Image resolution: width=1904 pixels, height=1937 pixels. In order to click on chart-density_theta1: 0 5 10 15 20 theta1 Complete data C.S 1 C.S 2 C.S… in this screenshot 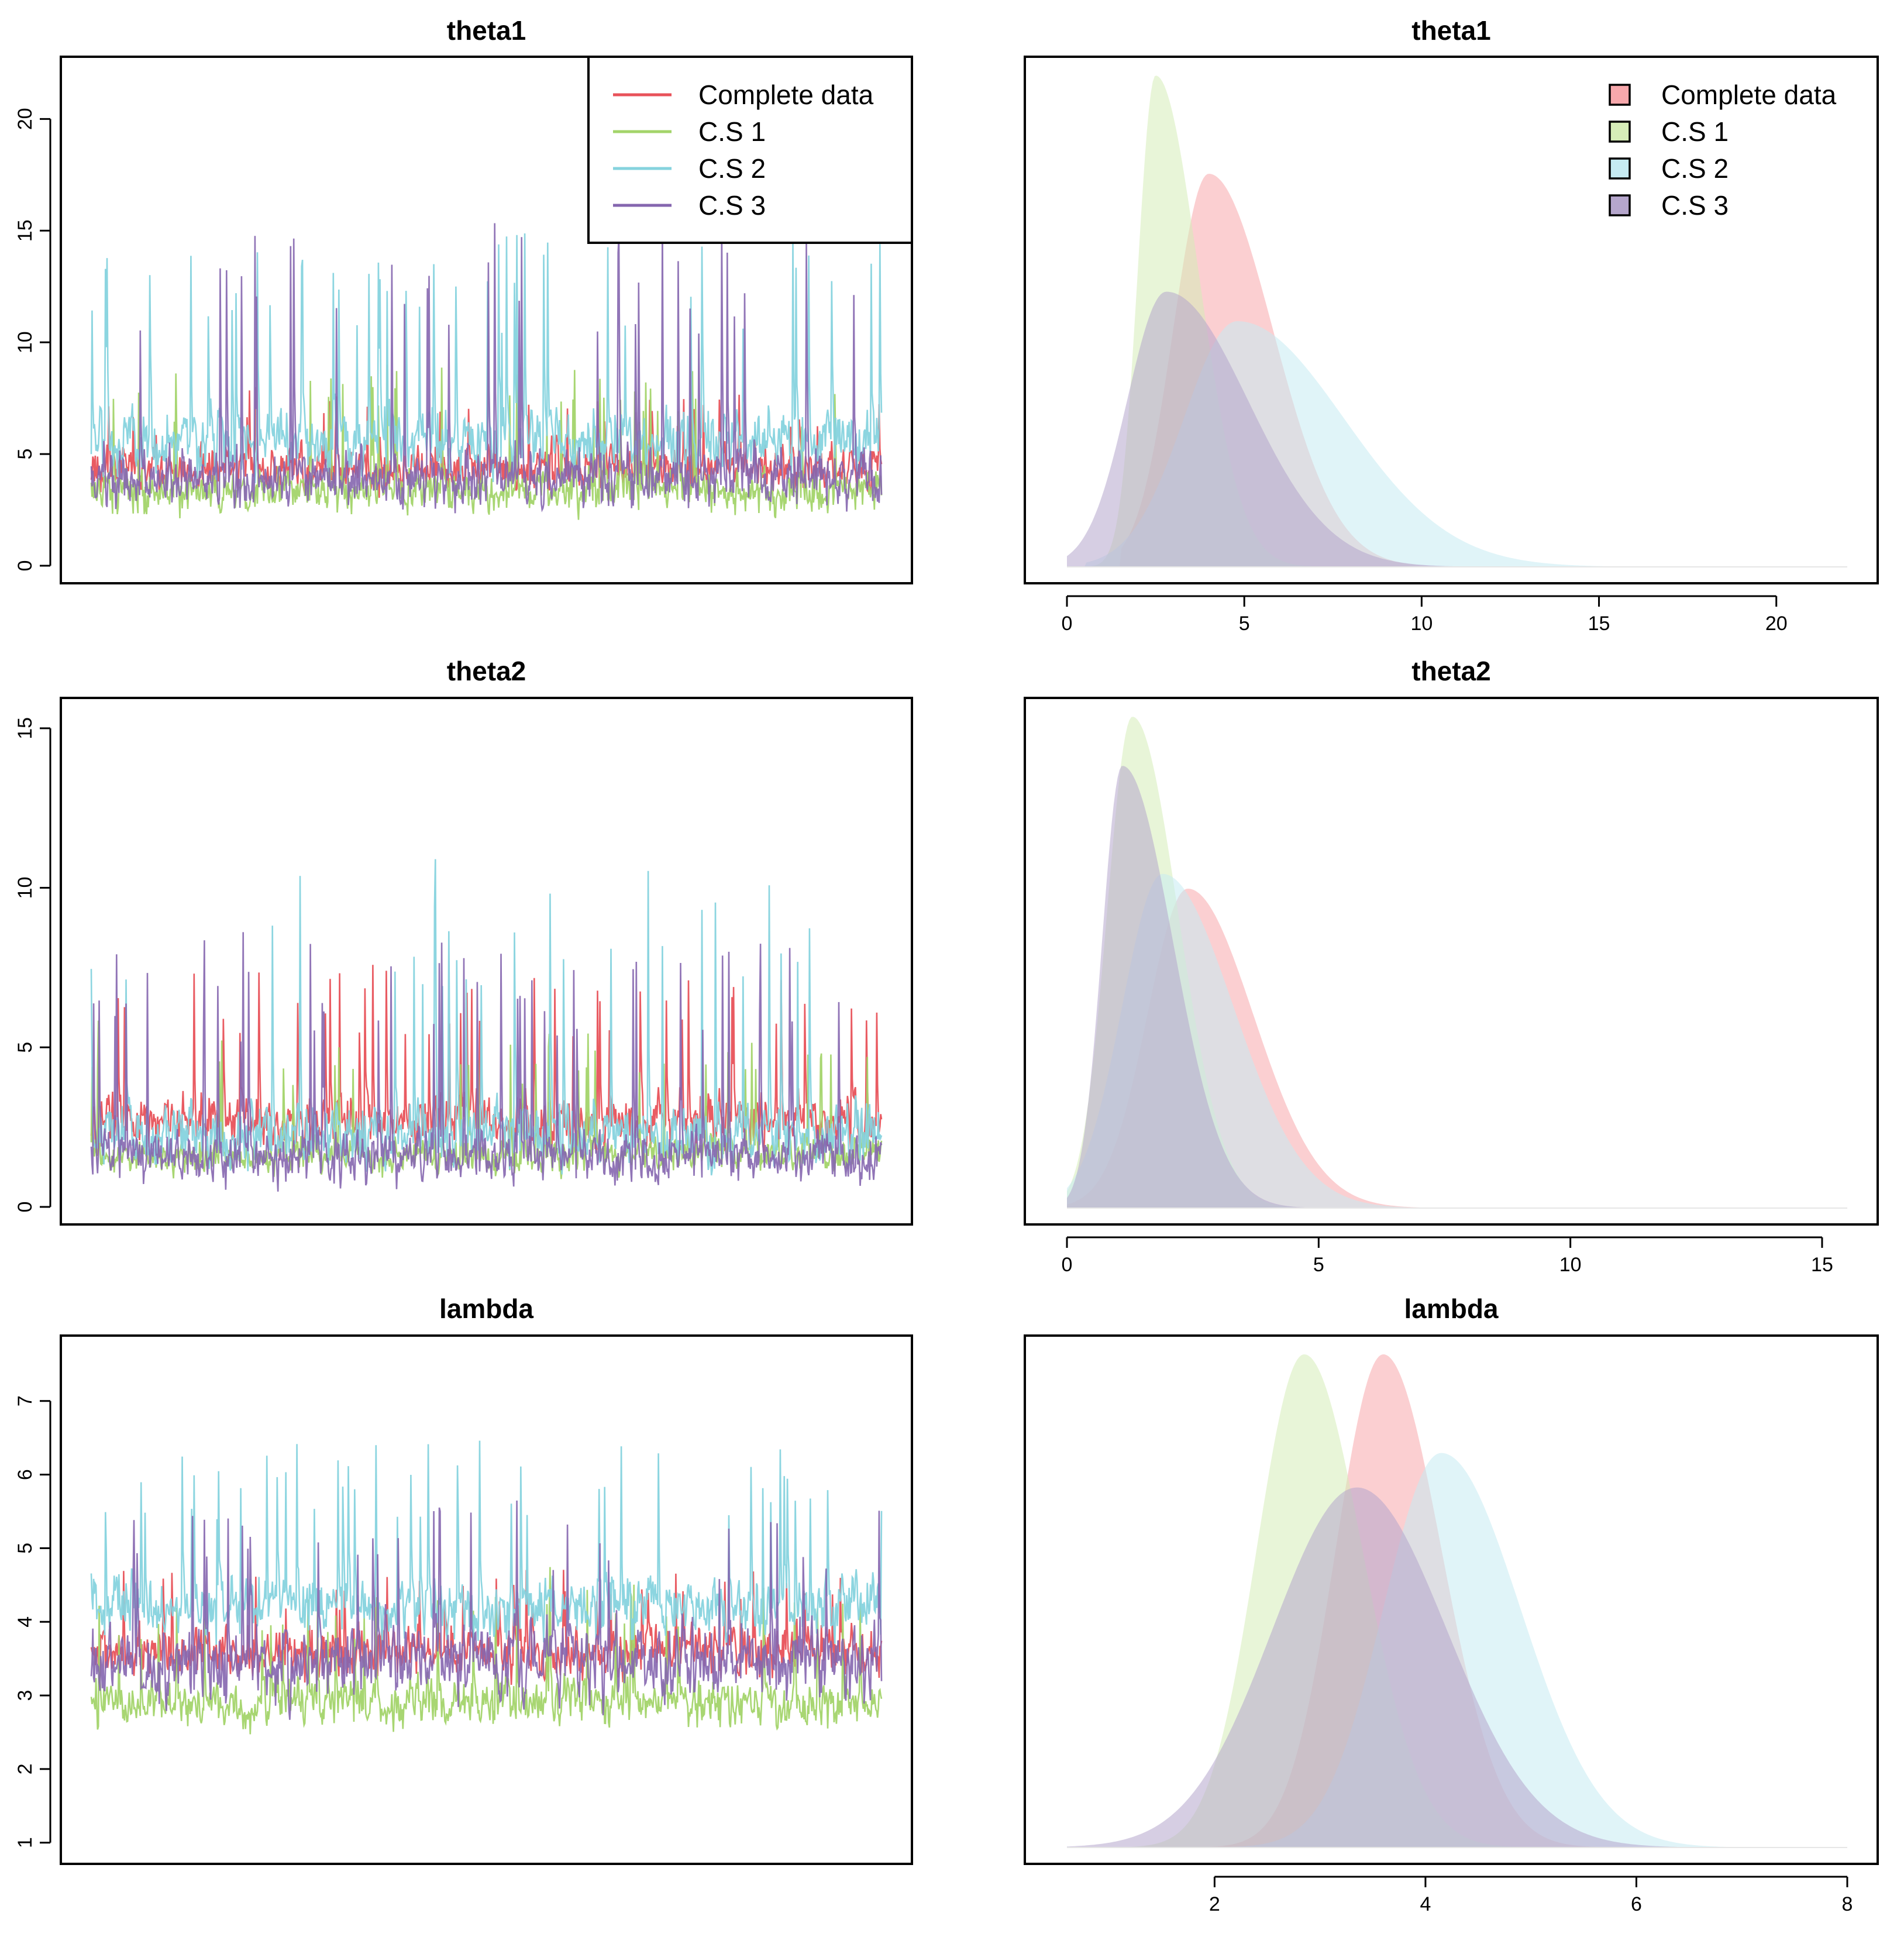, I will do `click(1451, 325)`.